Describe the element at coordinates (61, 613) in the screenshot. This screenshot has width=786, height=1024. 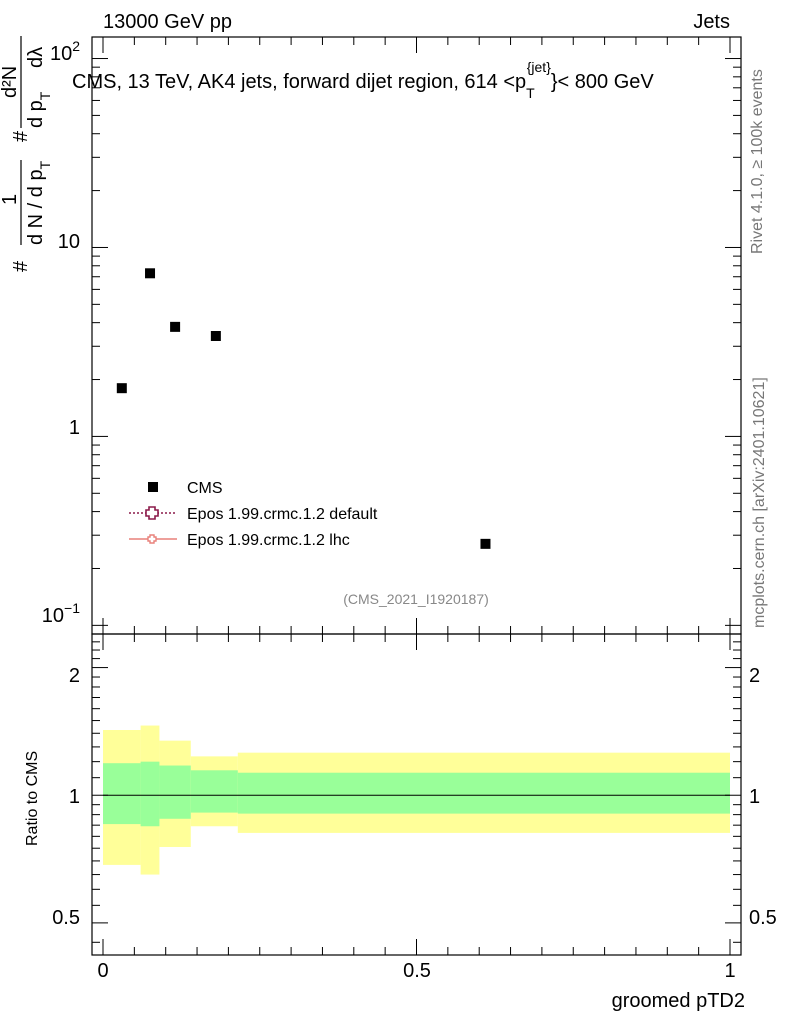
I see `y-tick-label-0: 10⁻¹` at that location.